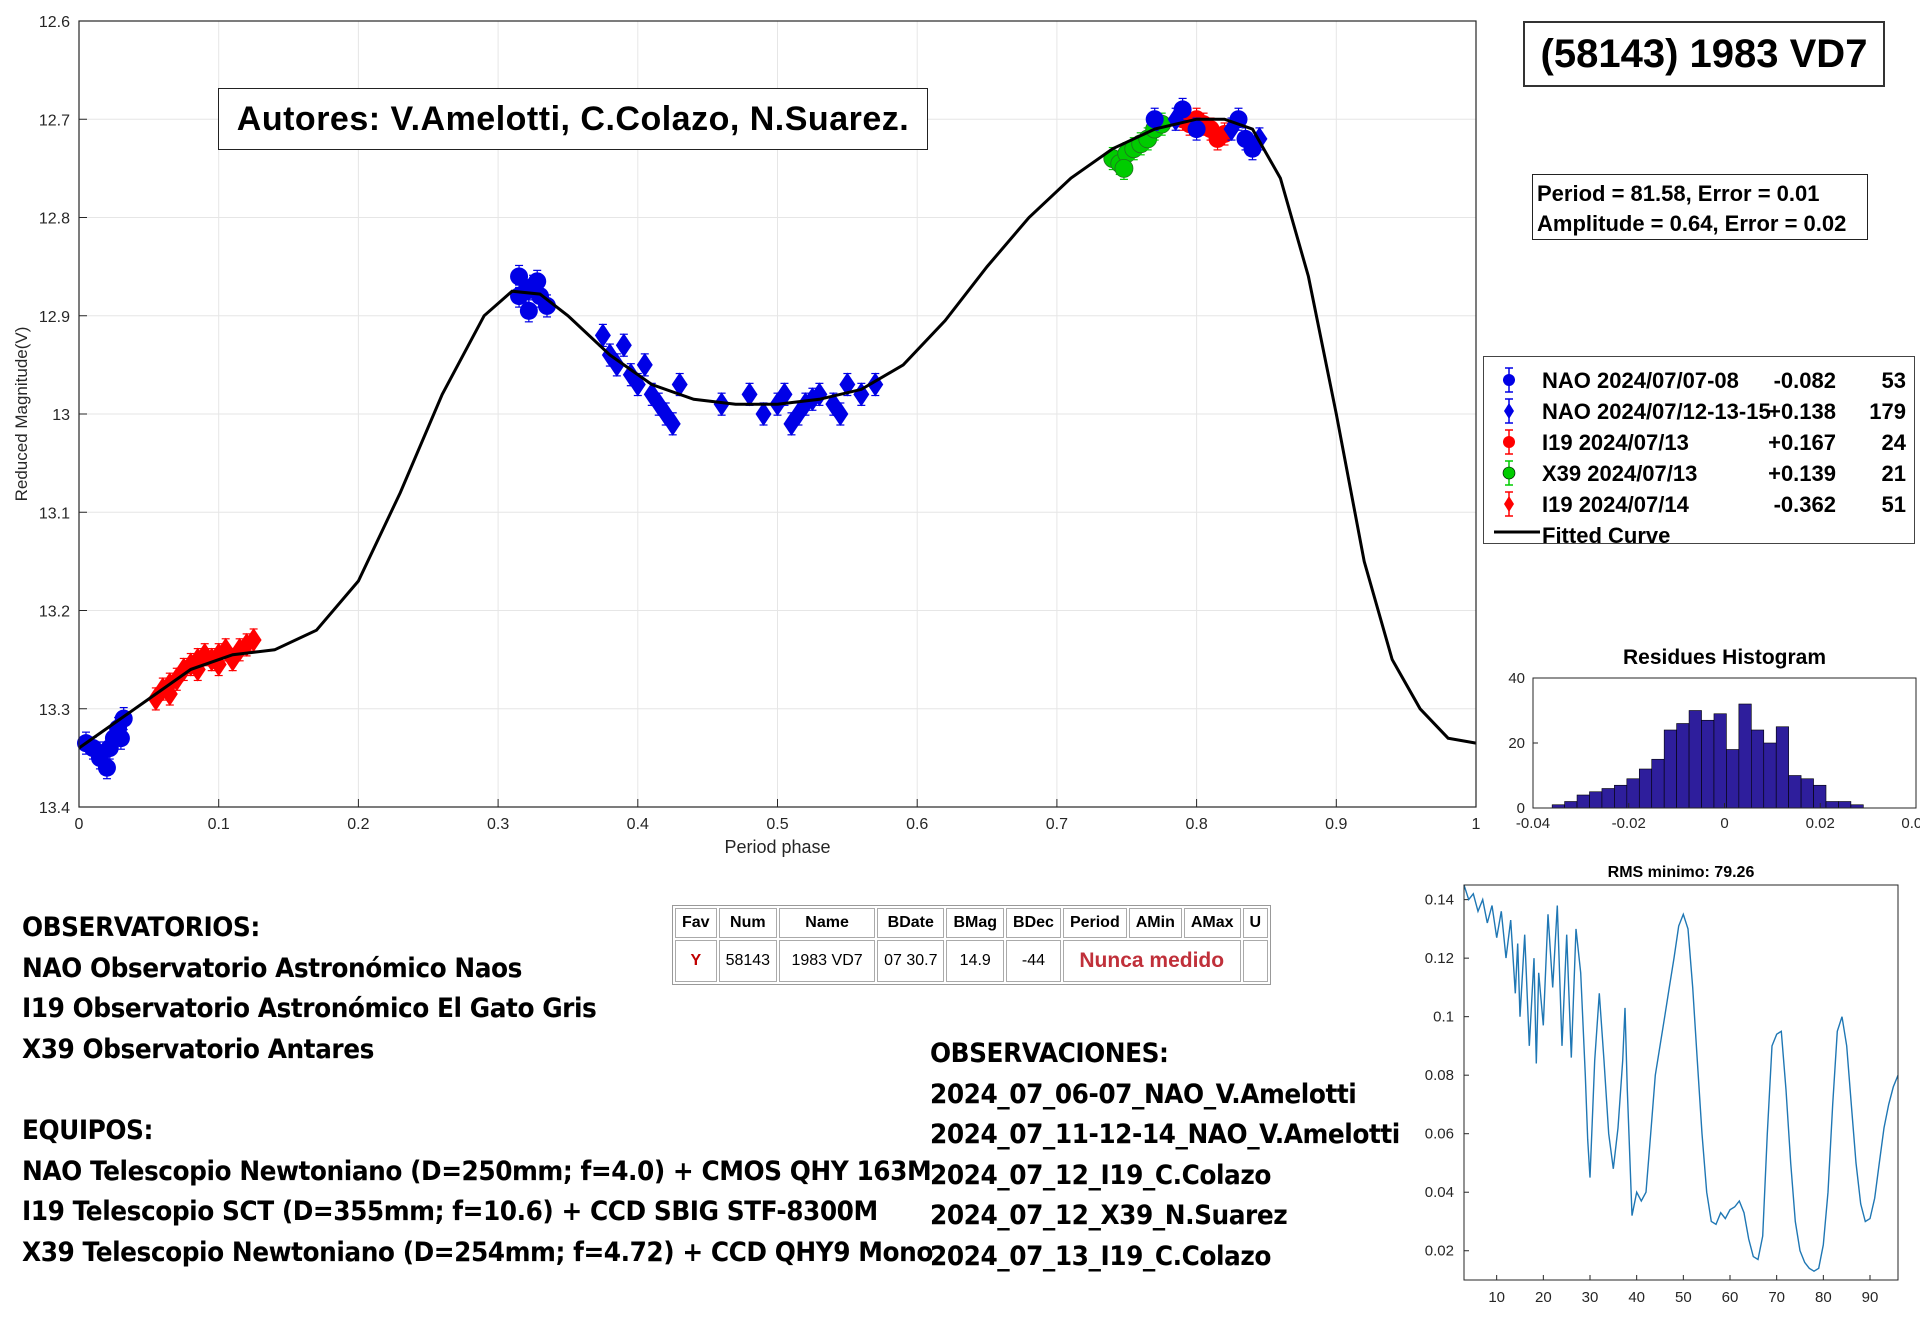 This screenshot has height=1317, width=1927. Describe the element at coordinates (272, 968) in the screenshot. I see `observatorio-line: NAO Observatorio Astronómico Naos` at that location.